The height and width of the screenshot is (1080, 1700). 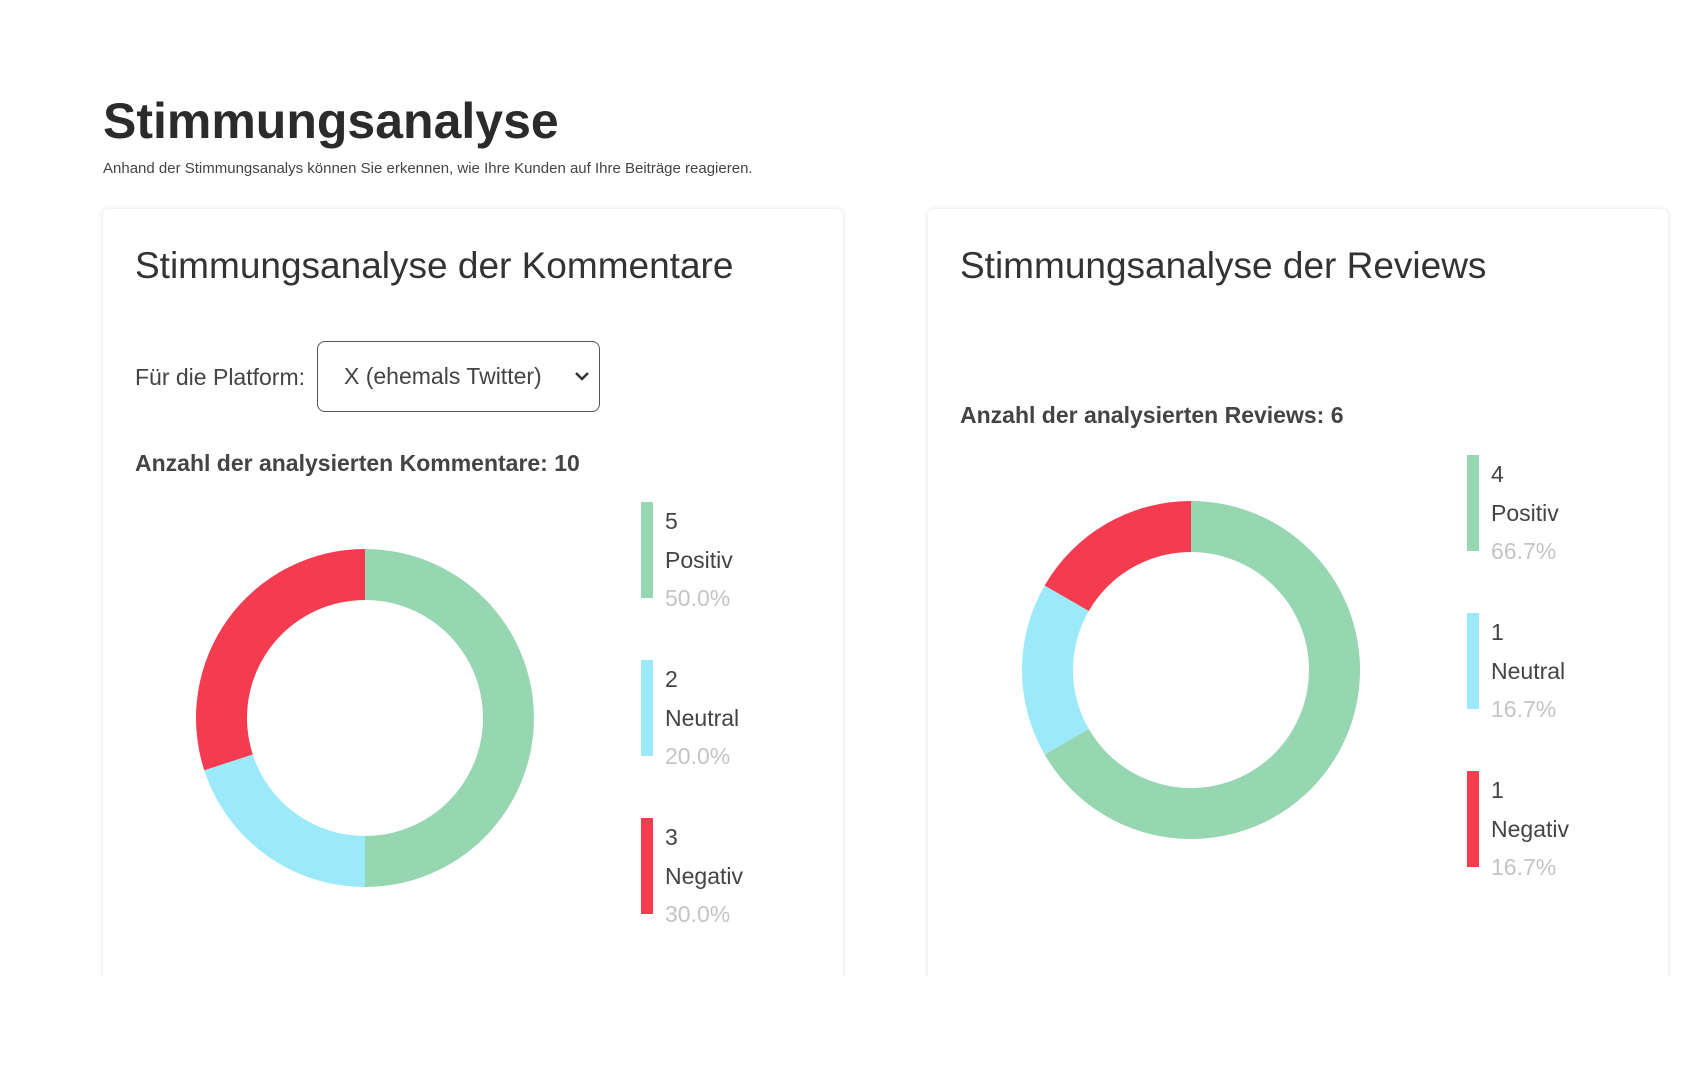 What do you see at coordinates (697, 756) in the screenshot?
I see `legend-percentage: 20.0%` at bounding box center [697, 756].